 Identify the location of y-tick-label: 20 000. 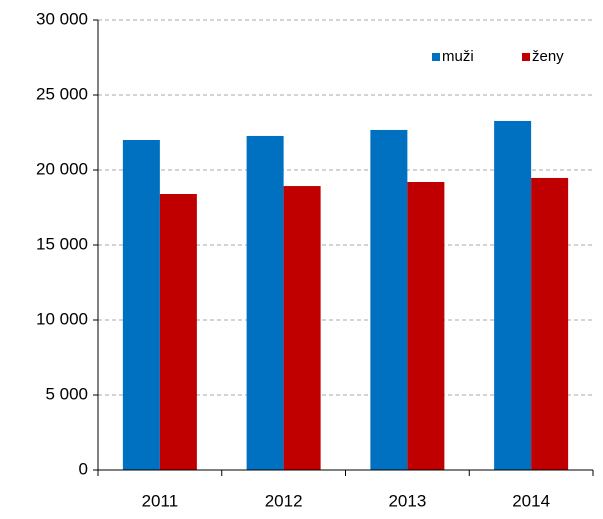
(62, 168).